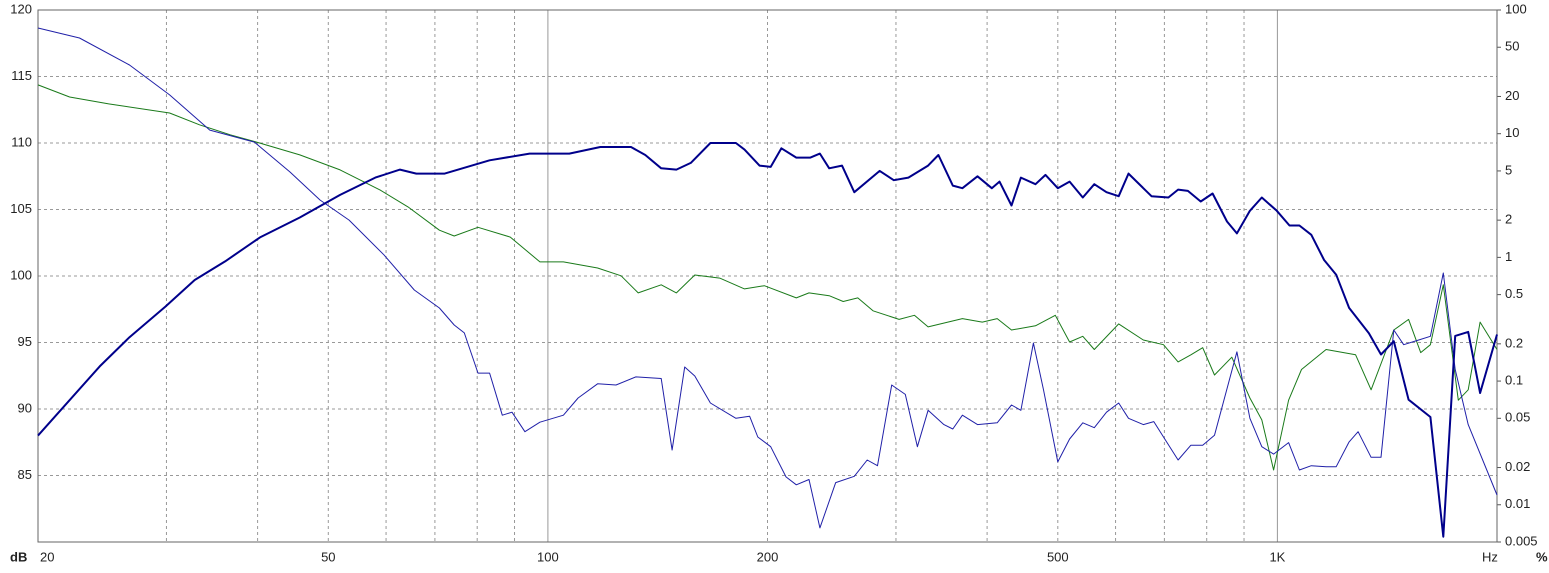 Image resolution: width=1549 pixels, height=573 pixels. What do you see at coordinates (548, 556) in the screenshot?
I see `x-tick-label: 100` at bounding box center [548, 556].